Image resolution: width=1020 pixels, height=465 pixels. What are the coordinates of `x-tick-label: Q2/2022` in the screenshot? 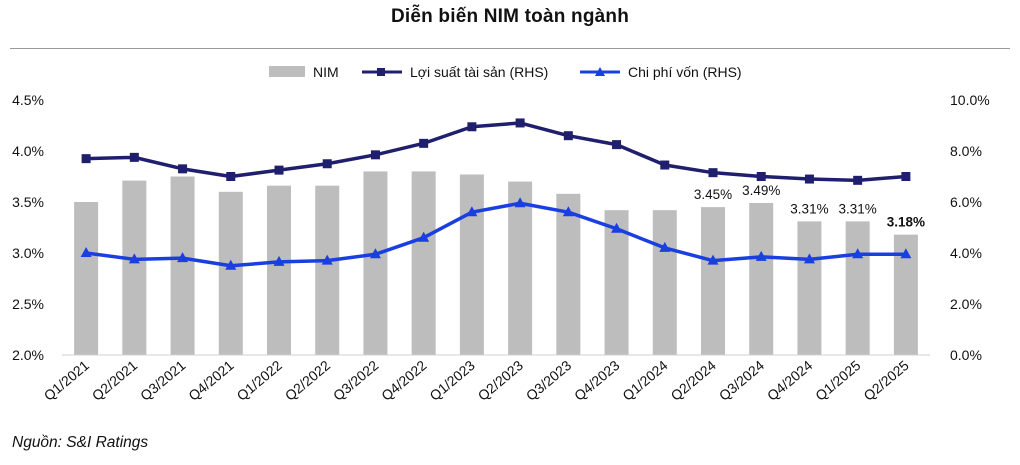 It's located at (308, 380).